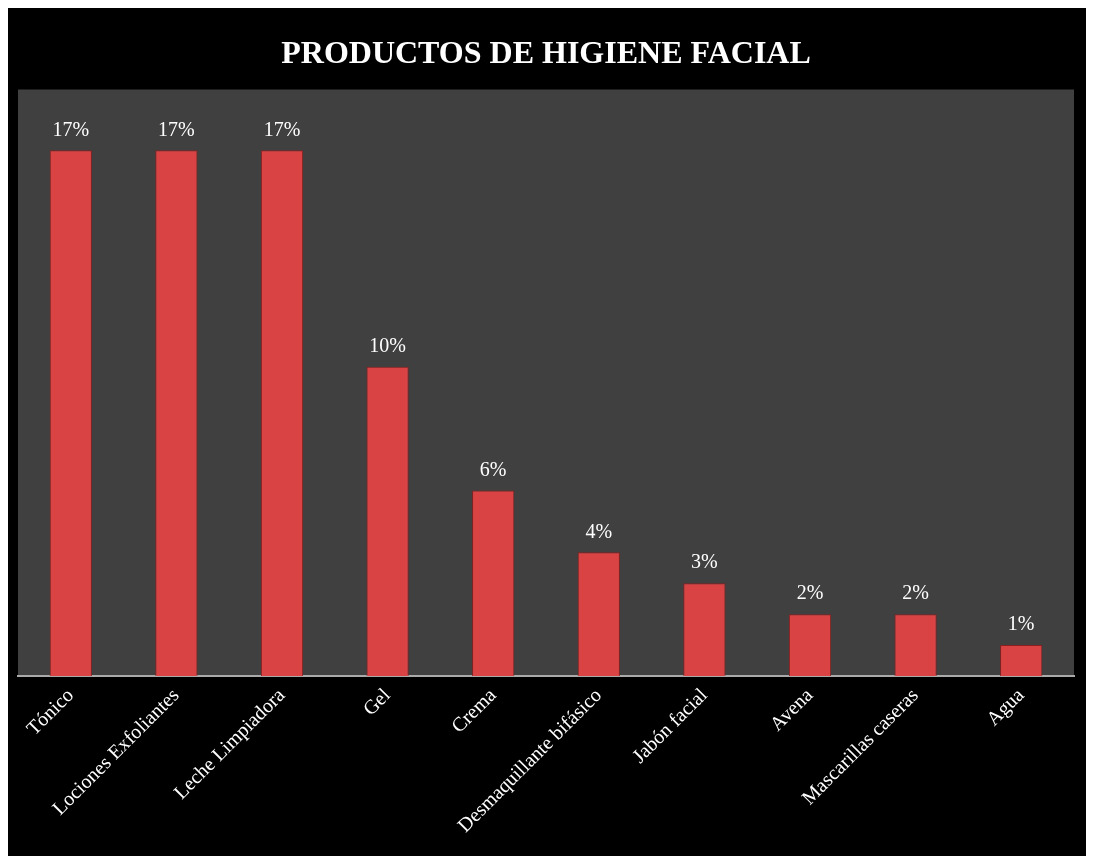 This screenshot has width=1094, height=864. What do you see at coordinates (376, 701) in the screenshot?
I see `x-tick-label: Gel` at bounding box center [376, 701].